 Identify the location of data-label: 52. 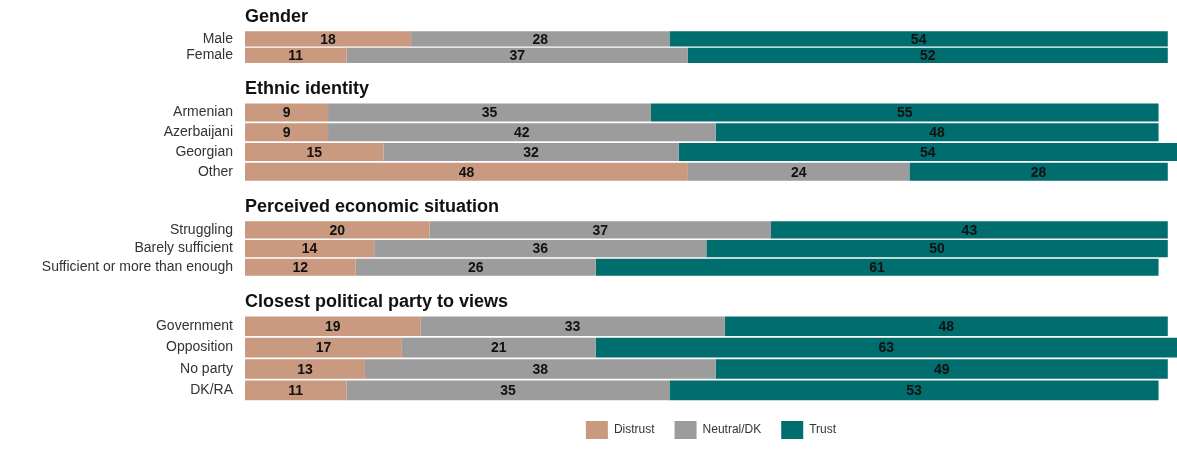
(928, 55).